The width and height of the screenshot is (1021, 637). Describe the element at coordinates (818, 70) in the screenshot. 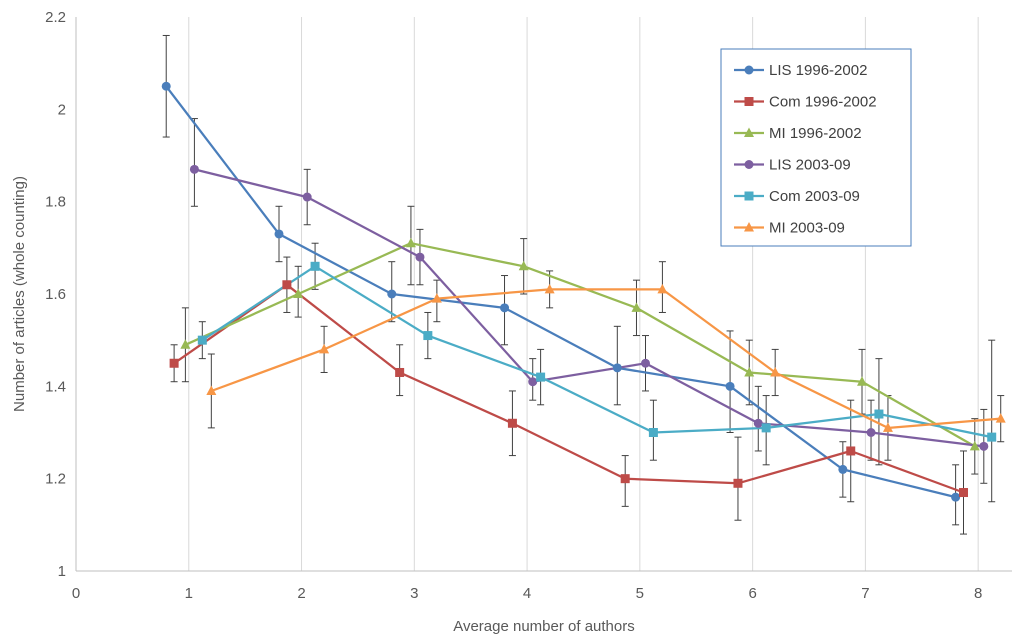

I see `legend-label: LIS 1996-2002` at that location.